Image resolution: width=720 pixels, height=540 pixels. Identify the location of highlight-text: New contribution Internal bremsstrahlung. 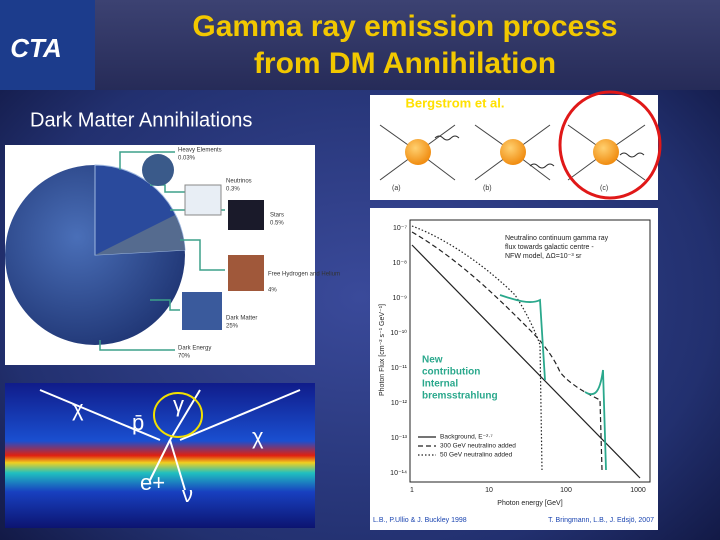
(460, 378).